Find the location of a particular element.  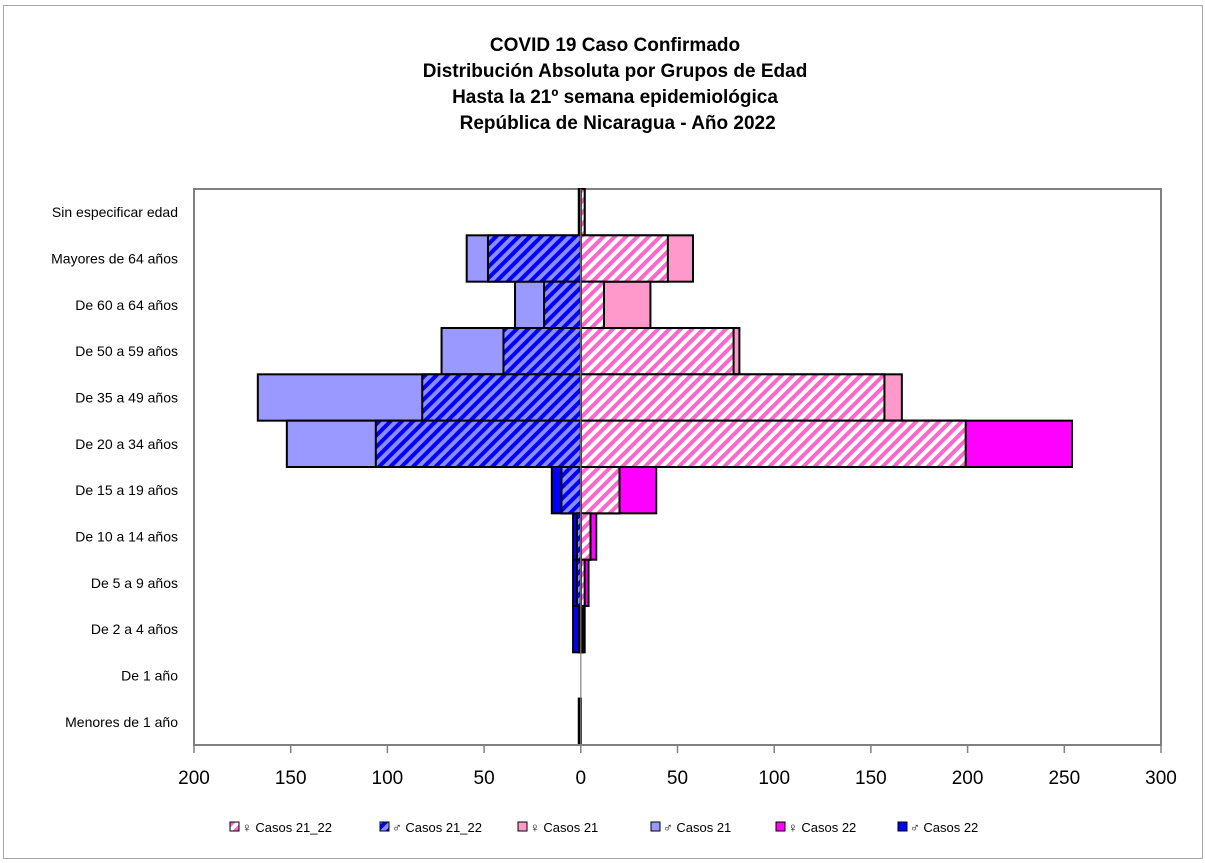

category-label: De 5 a 9 años is located at coordinates (134, 583).